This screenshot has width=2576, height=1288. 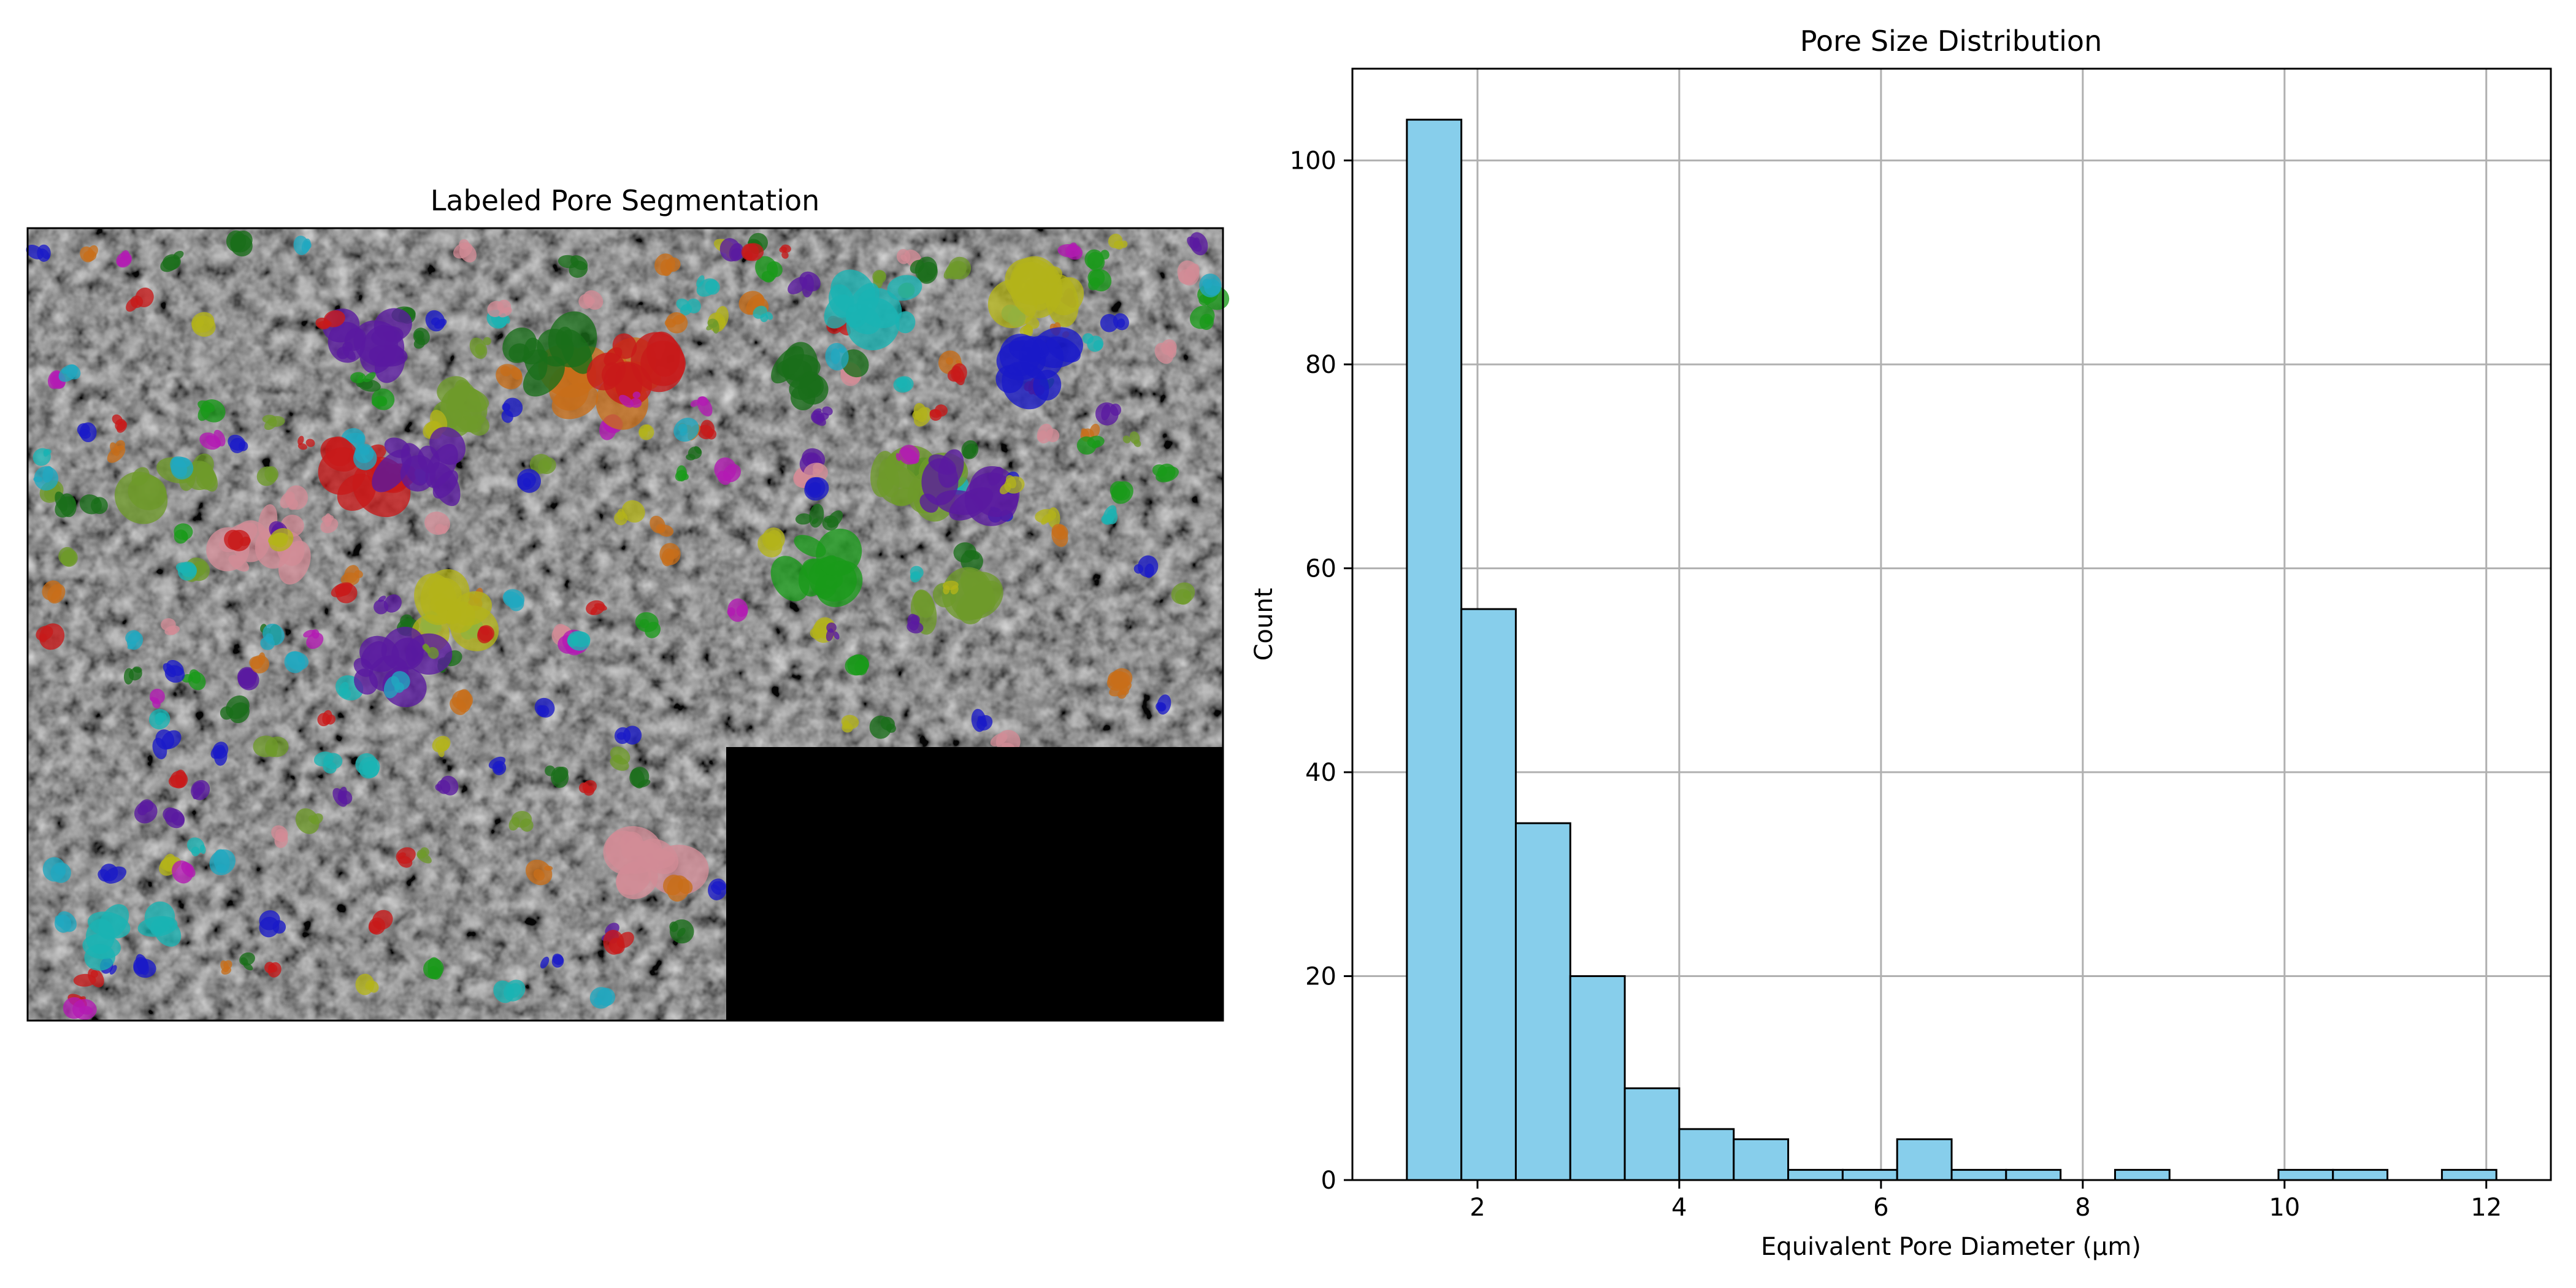 What do you see at coordinates (1880, 1208) in the screenshot?
I see `x-tick-label: 6` at bounding box center [1880, 1208].